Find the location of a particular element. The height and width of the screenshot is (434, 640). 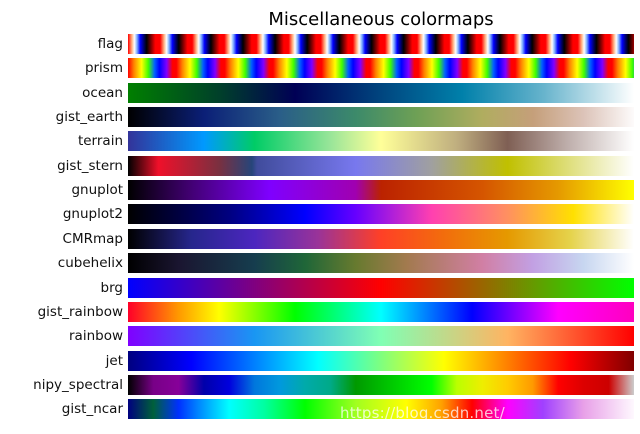

colormap-row: brg is located at coordinates (320, 287).